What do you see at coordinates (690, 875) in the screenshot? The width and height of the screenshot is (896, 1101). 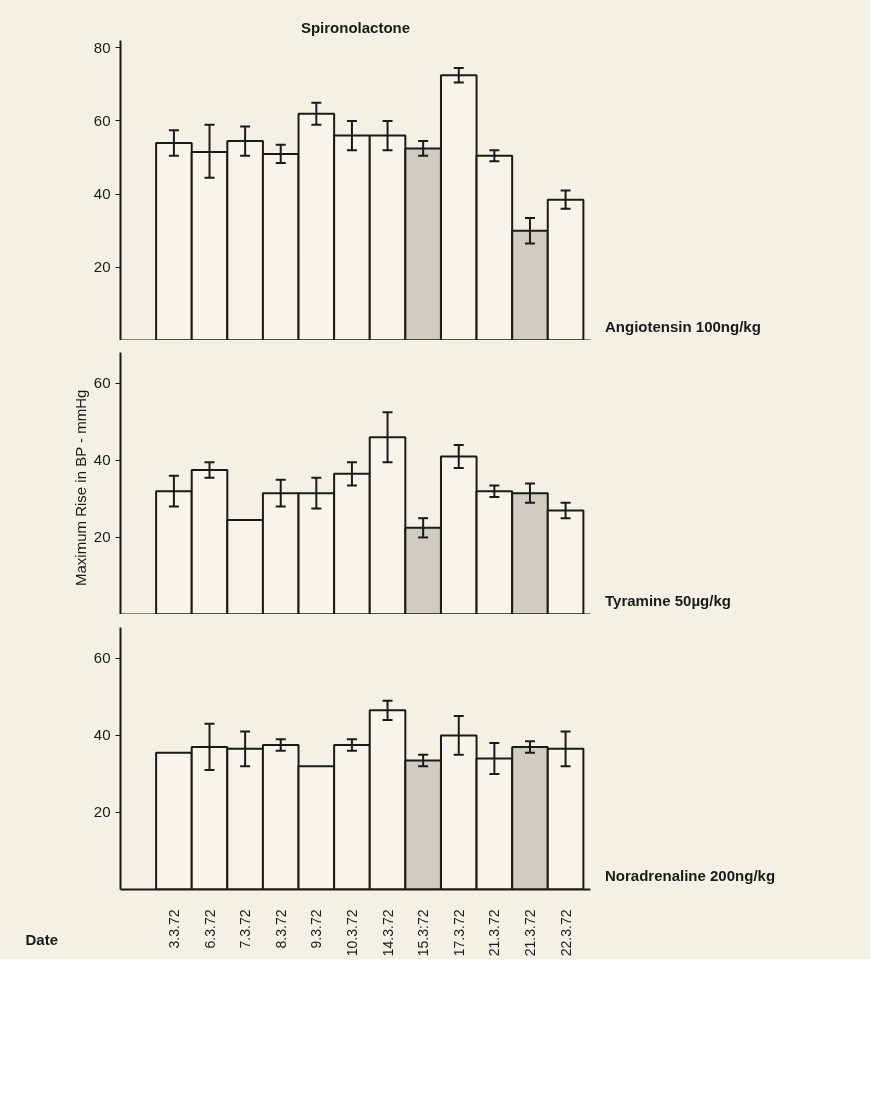 I see `text: Noradrenaline 200ng/kg` at bounding box center [690, 875].